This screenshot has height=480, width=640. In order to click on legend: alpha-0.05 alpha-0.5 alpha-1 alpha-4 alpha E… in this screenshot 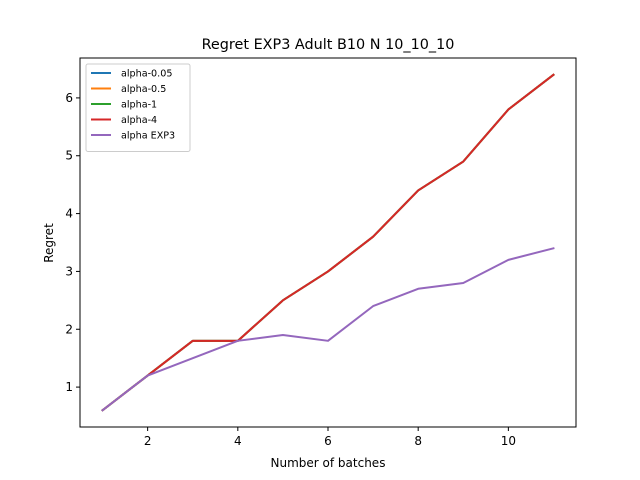, I will do `click(138, 107)`.